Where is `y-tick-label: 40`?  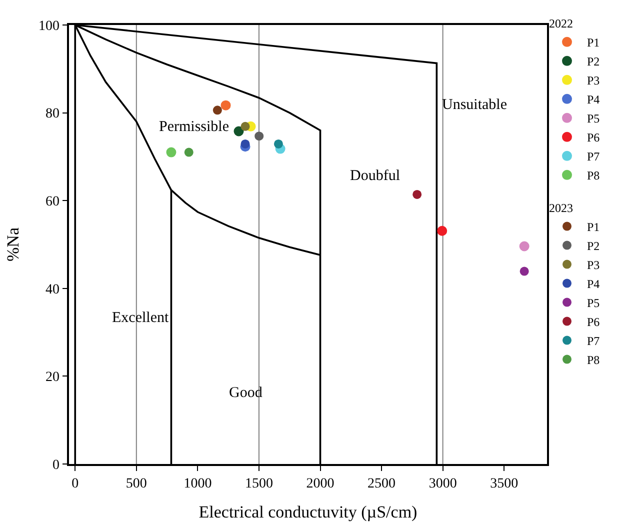 y-tick-label: 40 is located at coordinates (52, 290).